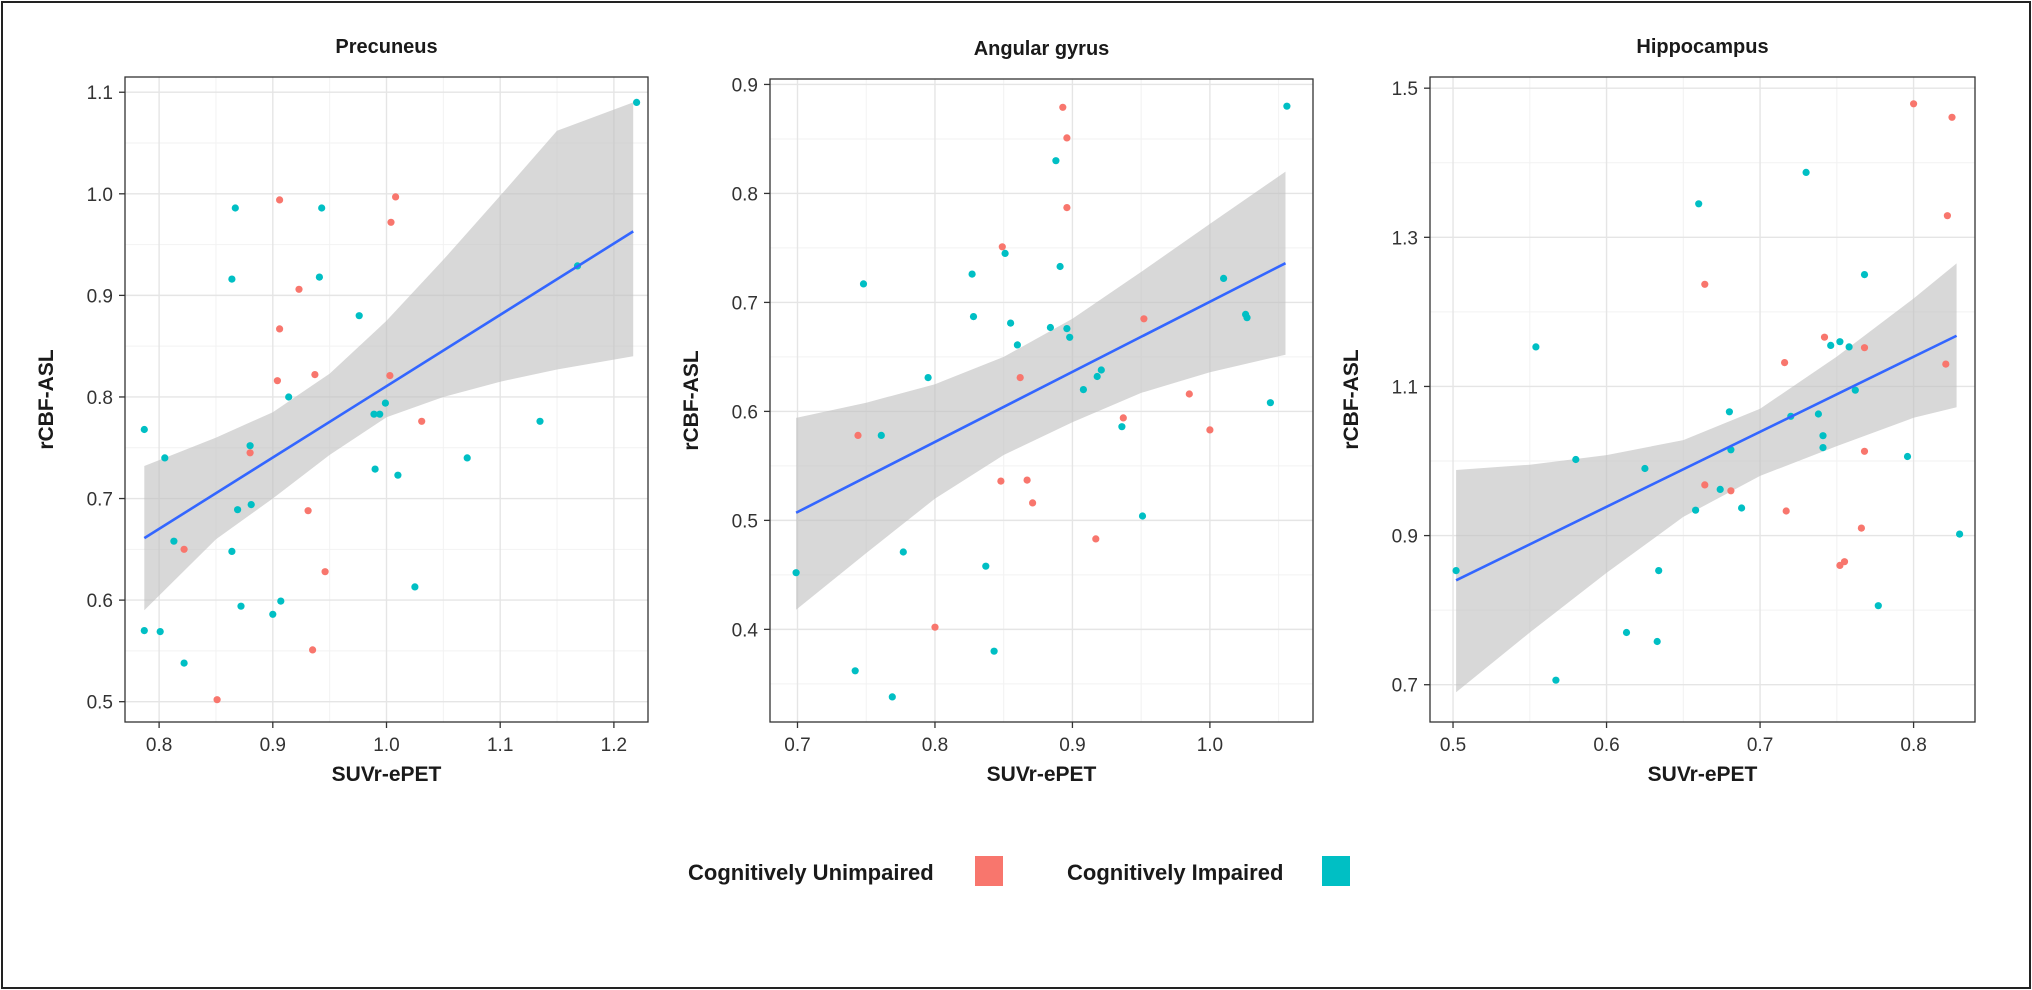 The height and width of the screenshot is (990, 2032). Describe the element at coordinates (100, 195) in the screenshot. I see `y-tick-label: 1.0` at that location.